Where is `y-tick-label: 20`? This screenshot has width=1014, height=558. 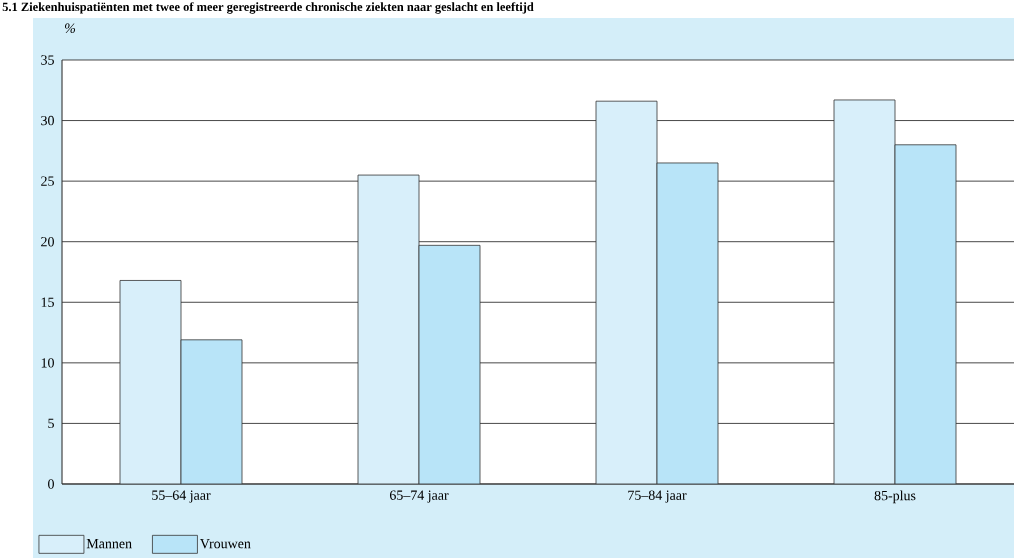 y-tick-label: 20 is located at coordinates (47, 241).